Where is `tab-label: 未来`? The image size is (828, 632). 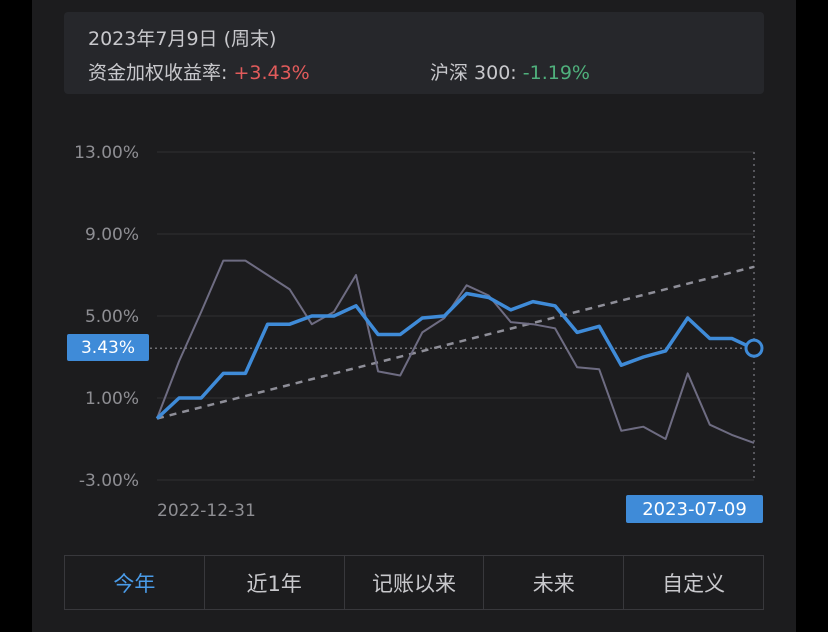 tab-label: 未来 is located at coordinates (553, 583).